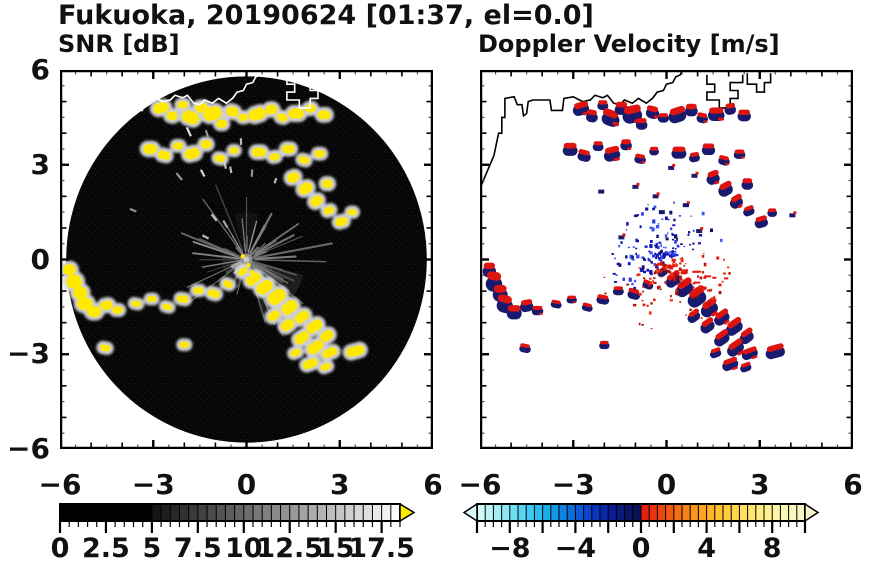 The height and width of the screenshot is (570, 870). I want to click on velocity-neg-arrow, so click(470, 513).